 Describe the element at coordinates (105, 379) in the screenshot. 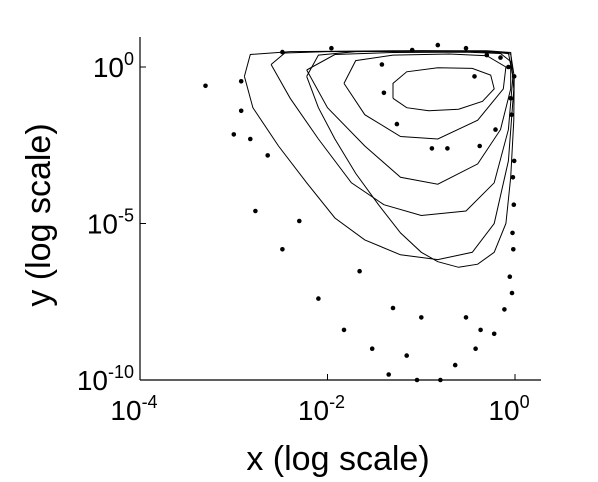

I see `y-tick-label: 10⁻¹⁰` at that location.